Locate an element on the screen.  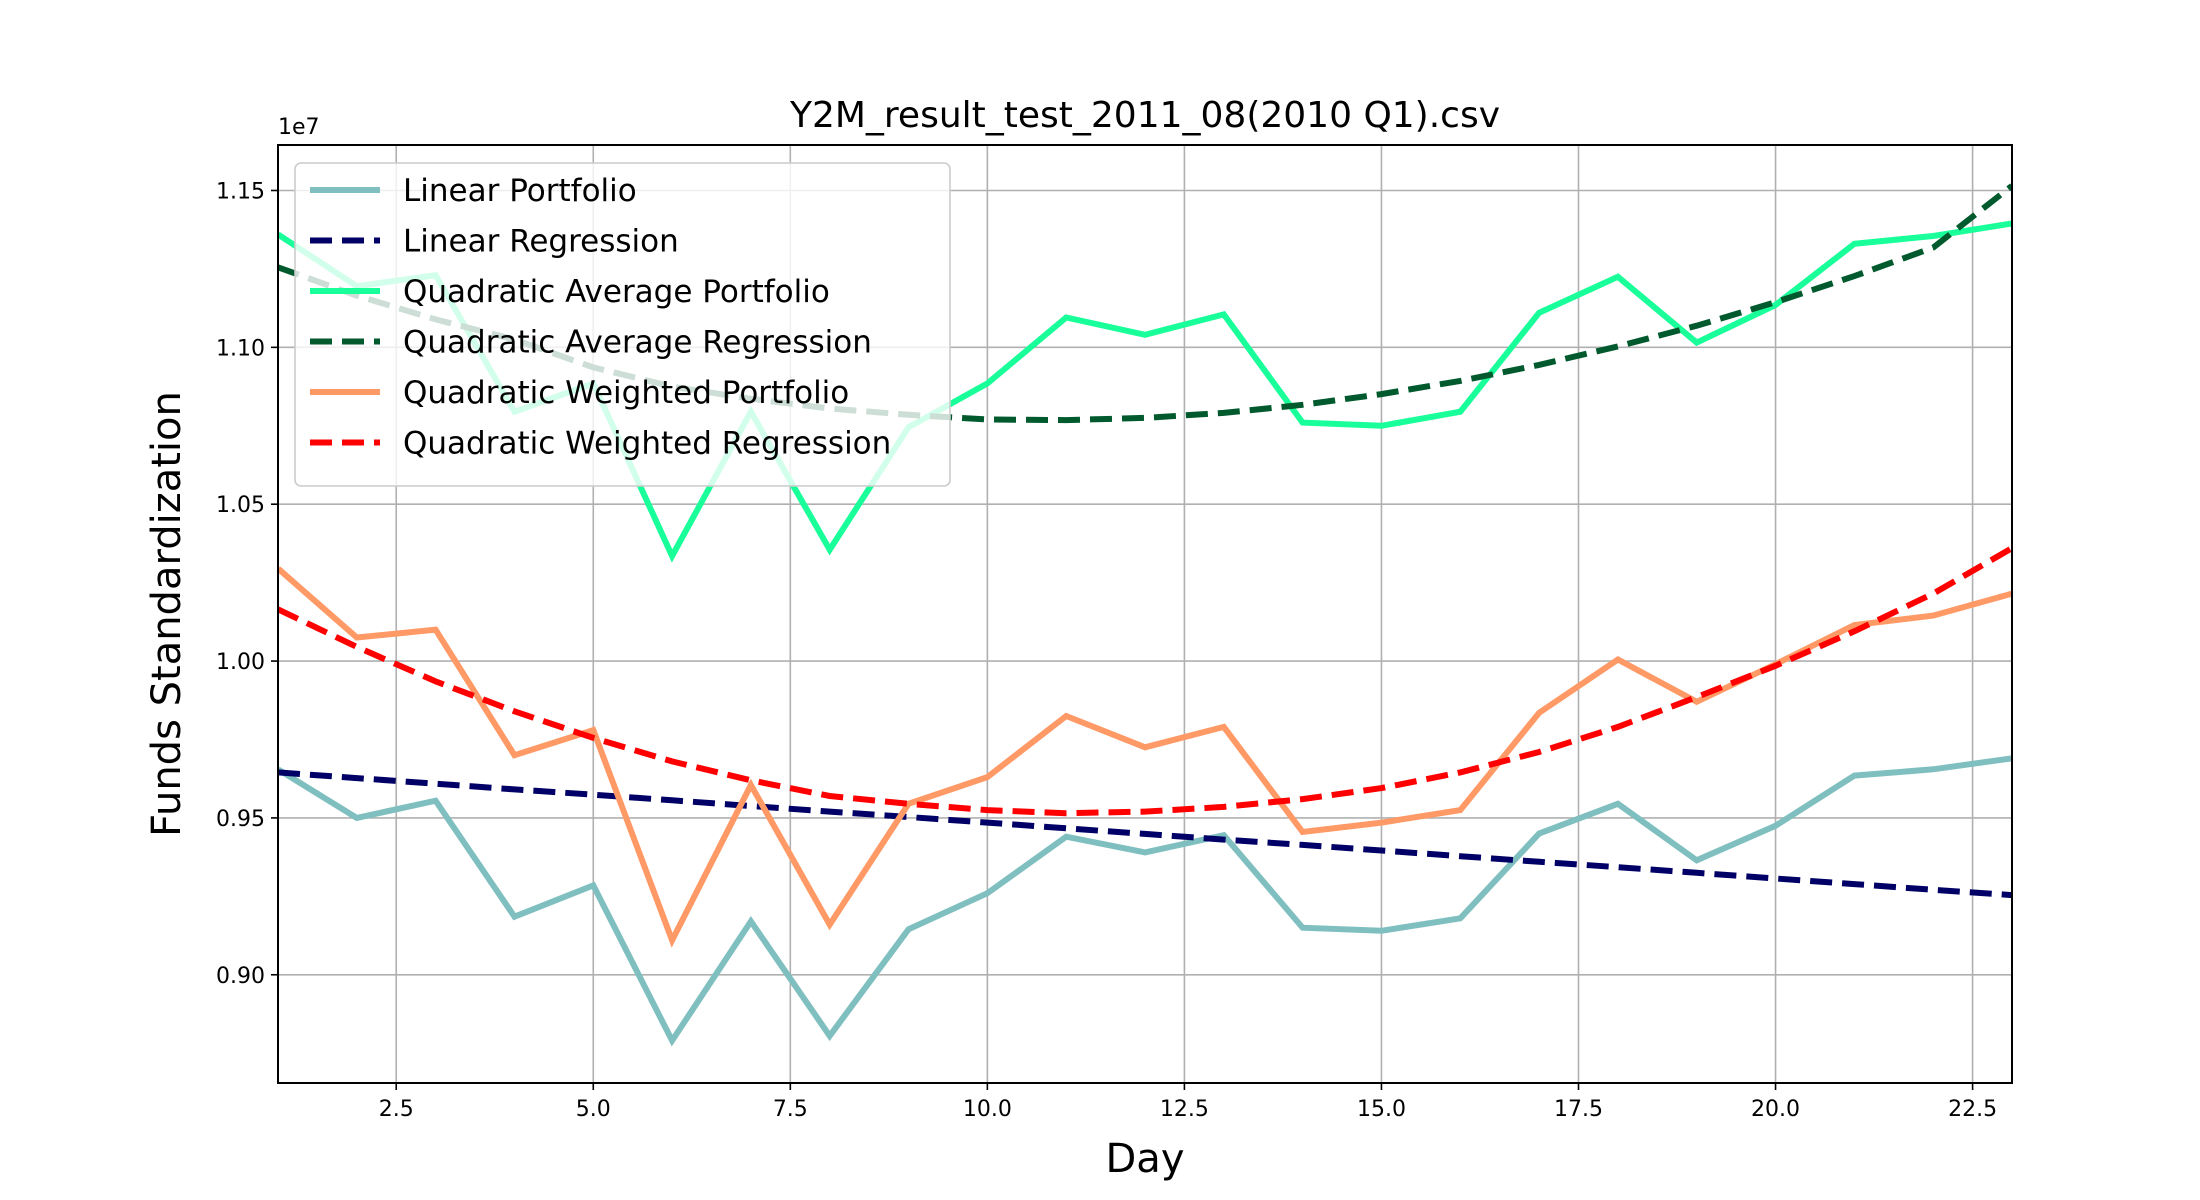
legend-label: Quadratic Weighted Regression is located at coordinates (647, 444).